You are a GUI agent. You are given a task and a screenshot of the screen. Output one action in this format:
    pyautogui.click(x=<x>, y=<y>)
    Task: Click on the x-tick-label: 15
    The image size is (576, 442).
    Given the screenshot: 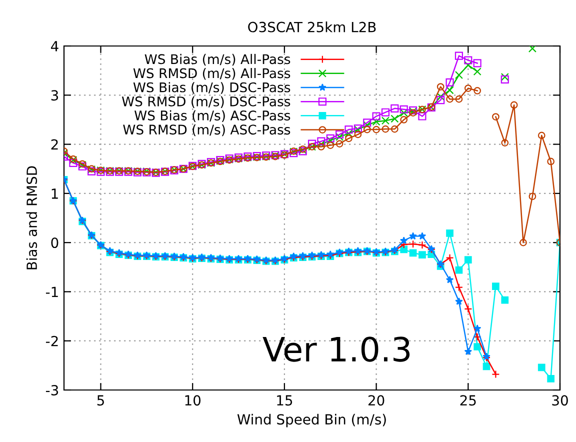 What is the action you would take?
    pyautogui.click(x=284, y=400)
    